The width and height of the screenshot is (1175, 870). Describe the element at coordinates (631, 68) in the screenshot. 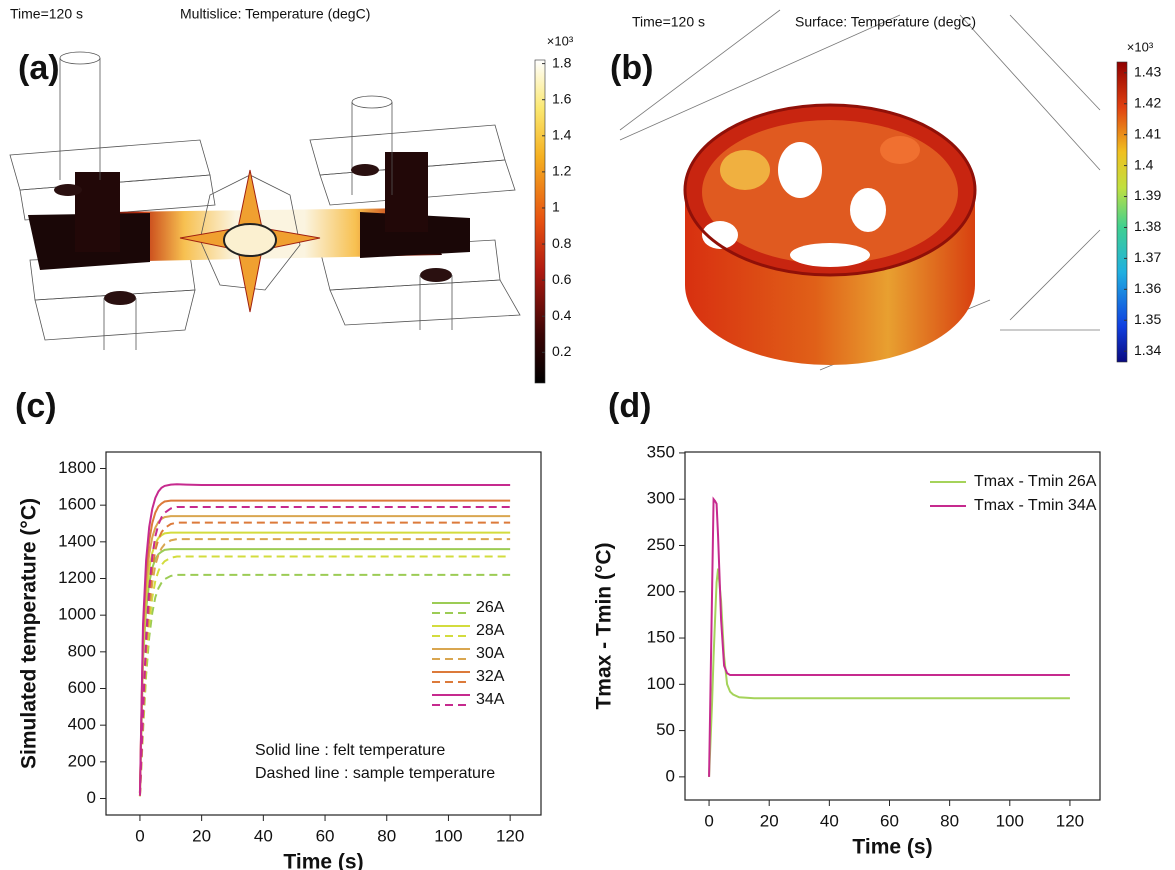

I see `panel-label: (b)` at that location.